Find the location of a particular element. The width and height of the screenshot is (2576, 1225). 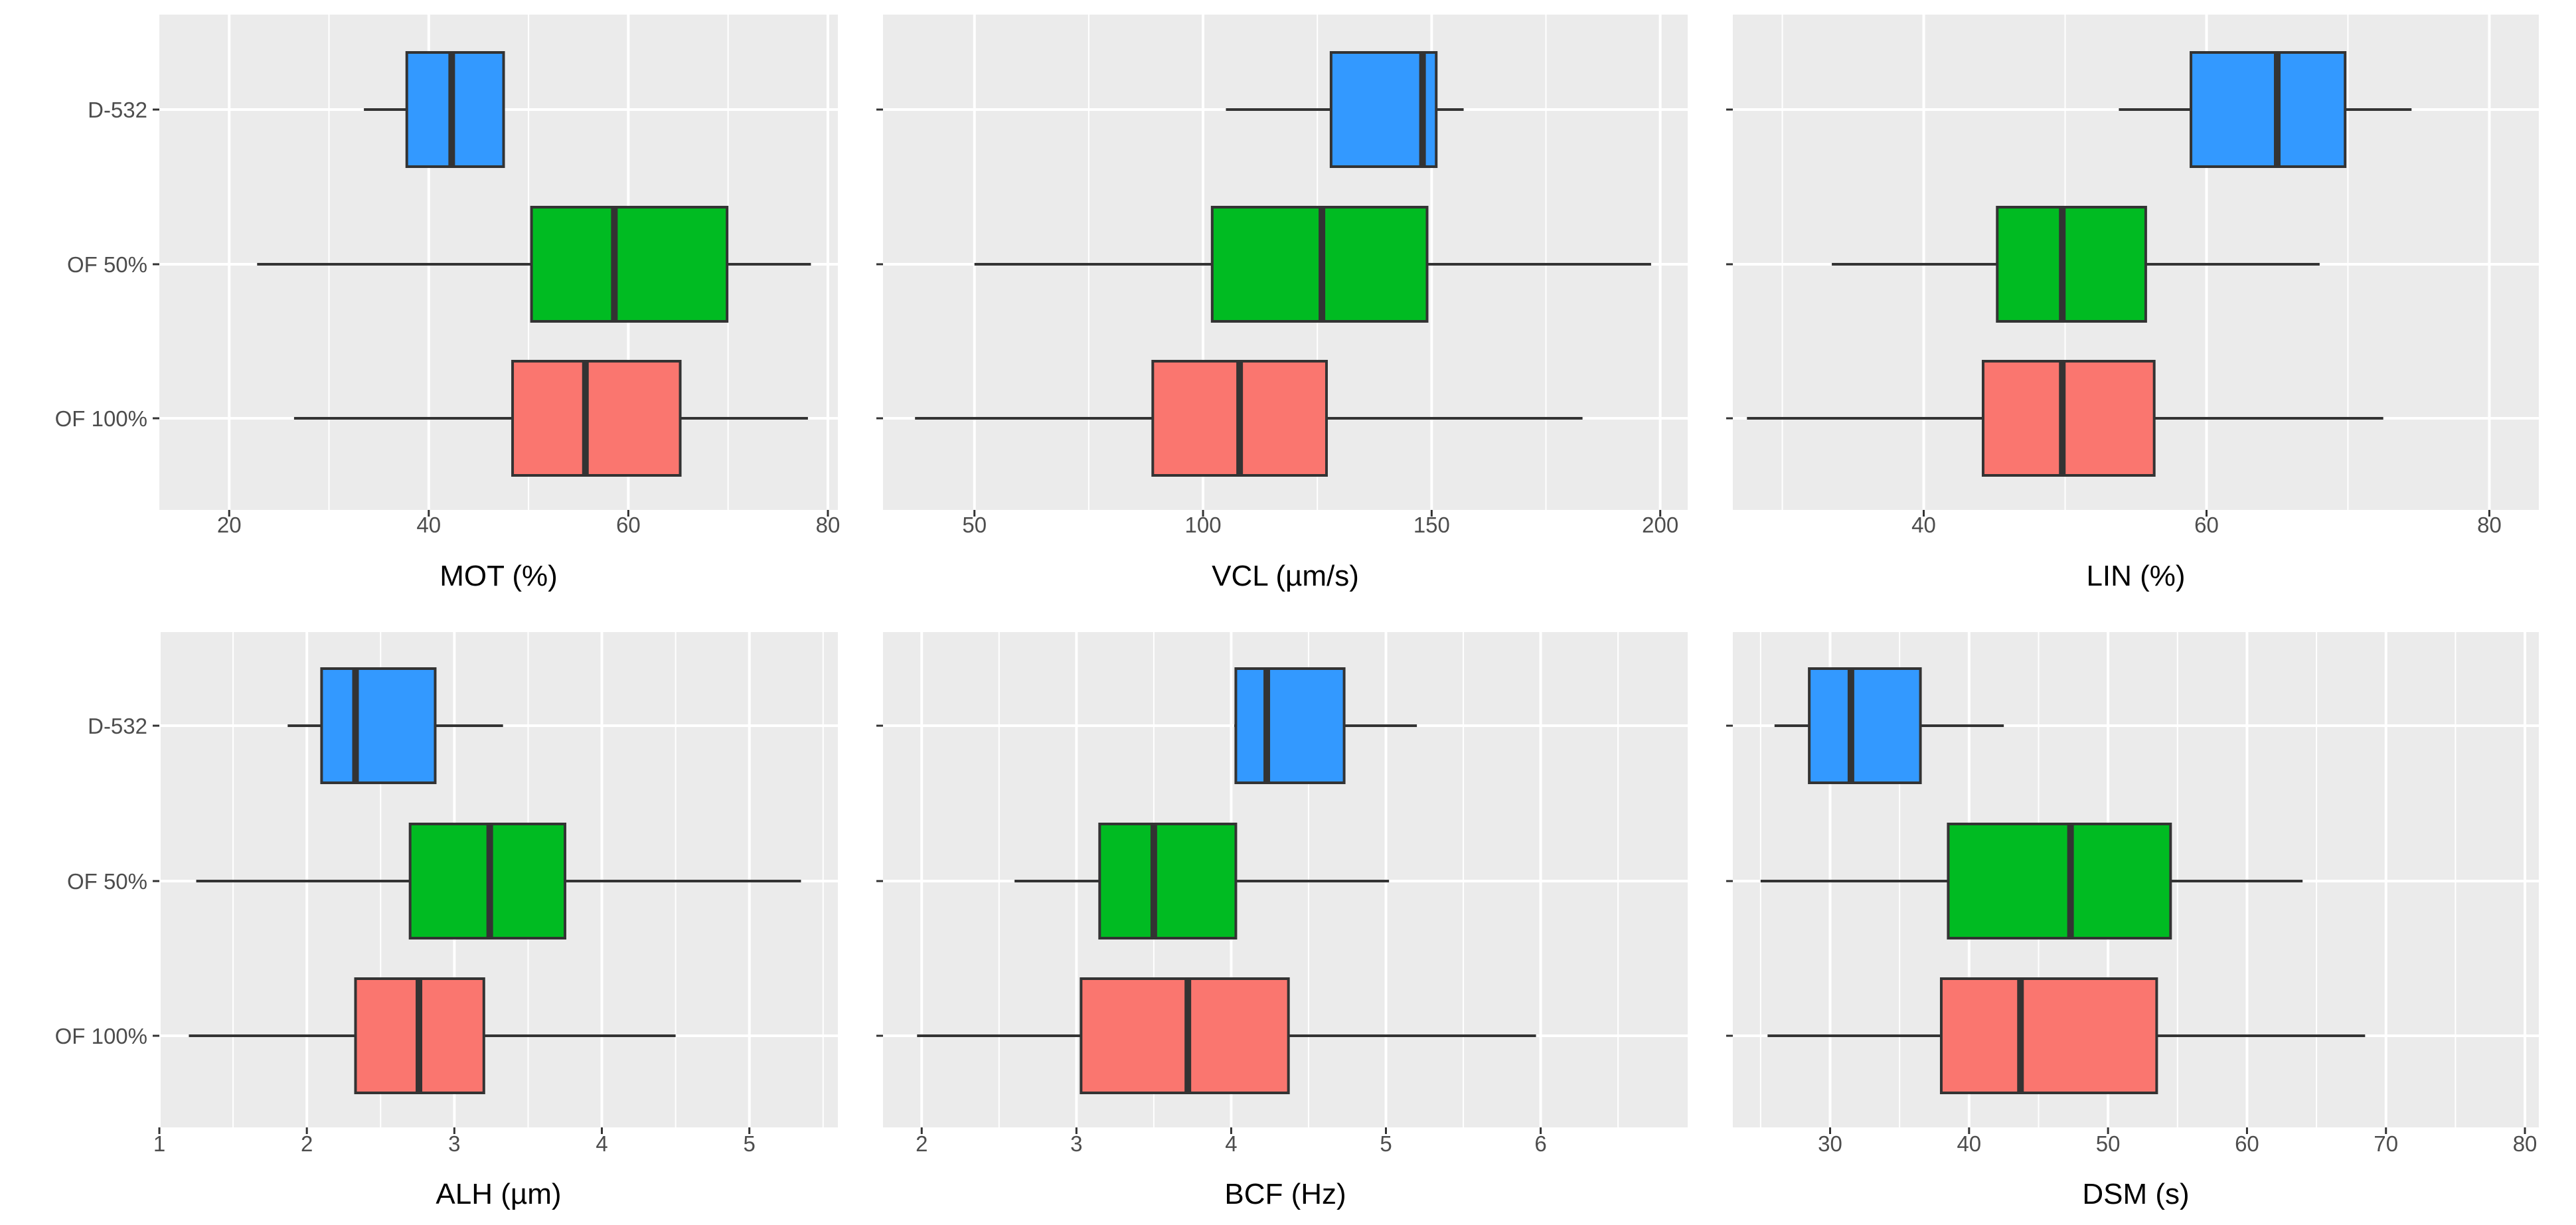

x-tick-label: 70 is located at coordinates (2386, 1143).